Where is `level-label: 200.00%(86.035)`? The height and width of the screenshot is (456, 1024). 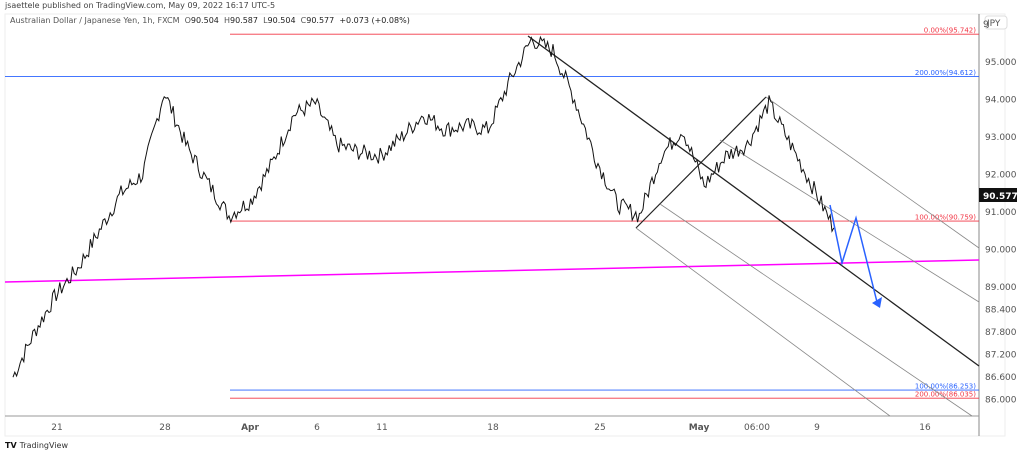 level-label: 200.00%(86.035) is located at coordinates (945, 395).